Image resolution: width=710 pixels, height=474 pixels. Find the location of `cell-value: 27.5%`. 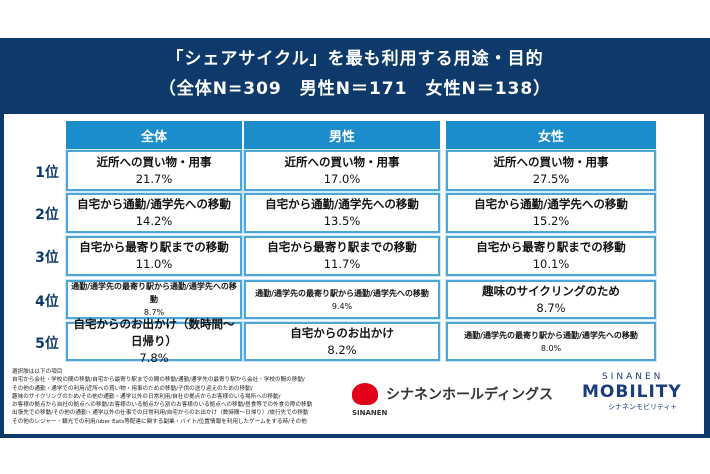

cell-value: 27.5% is located at coordinates (551, 178).